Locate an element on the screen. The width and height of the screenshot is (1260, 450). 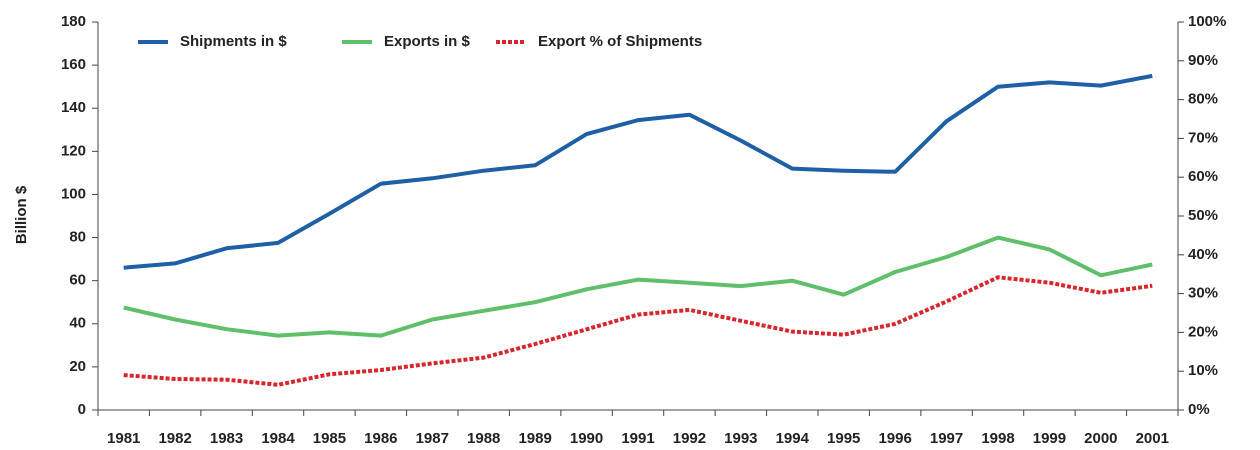
x-tick-label: 1983 is located at coordinates (226, 438).